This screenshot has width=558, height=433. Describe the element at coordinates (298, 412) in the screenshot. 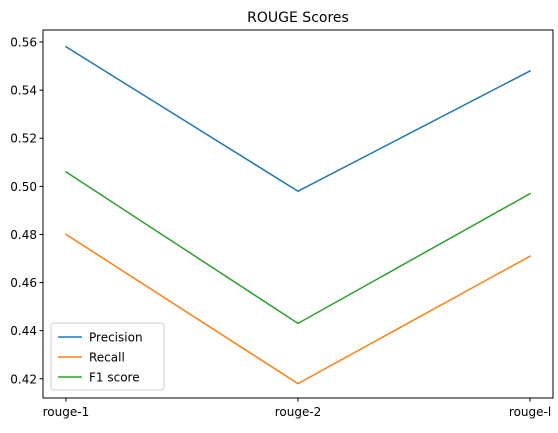

I see `x-tick-label: rouge-2` at that location.